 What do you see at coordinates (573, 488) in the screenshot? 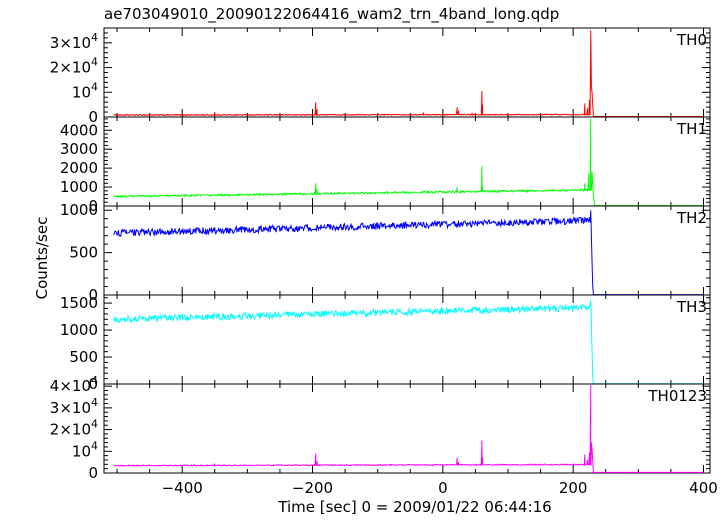
I see `x-tick-label: 200` at bounding box center [573, 488].